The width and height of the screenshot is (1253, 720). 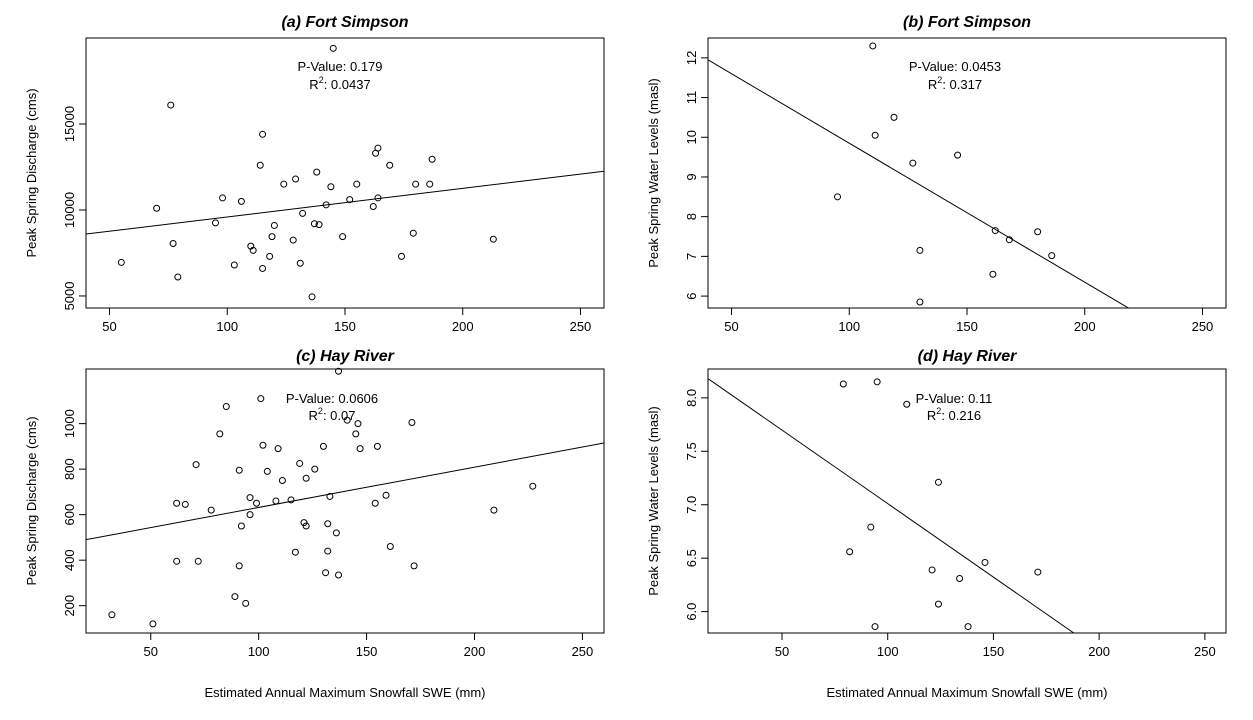 I want to click on y-tick-label: 9, so click(x=691, y=176).